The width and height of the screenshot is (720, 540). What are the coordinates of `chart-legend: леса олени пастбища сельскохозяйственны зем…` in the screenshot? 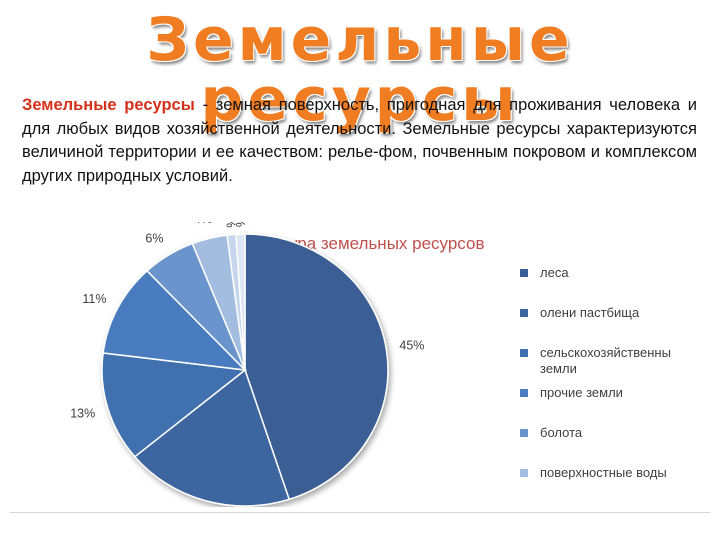 It's located at (595, 372).